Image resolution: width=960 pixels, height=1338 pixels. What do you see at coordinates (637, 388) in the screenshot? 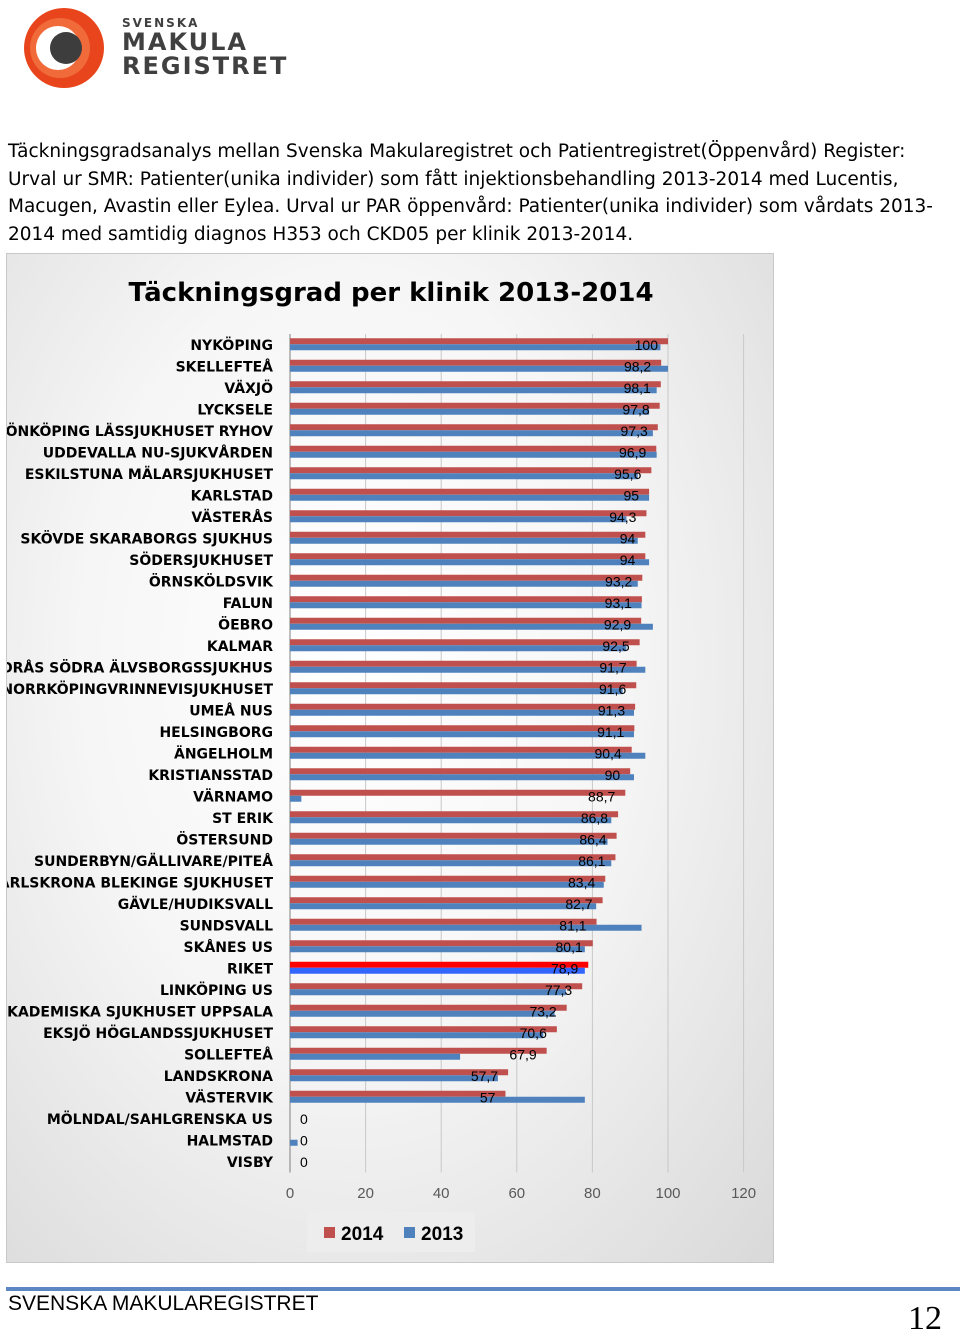
I see `data-label-2014: 98,1` at bounding box center [637, 388].